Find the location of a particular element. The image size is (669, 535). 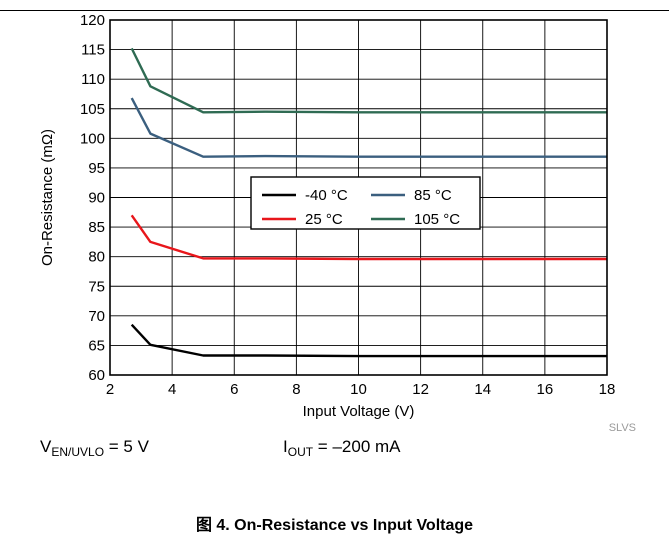

y-tick-label: 85 is located at coordinates (96, 227).